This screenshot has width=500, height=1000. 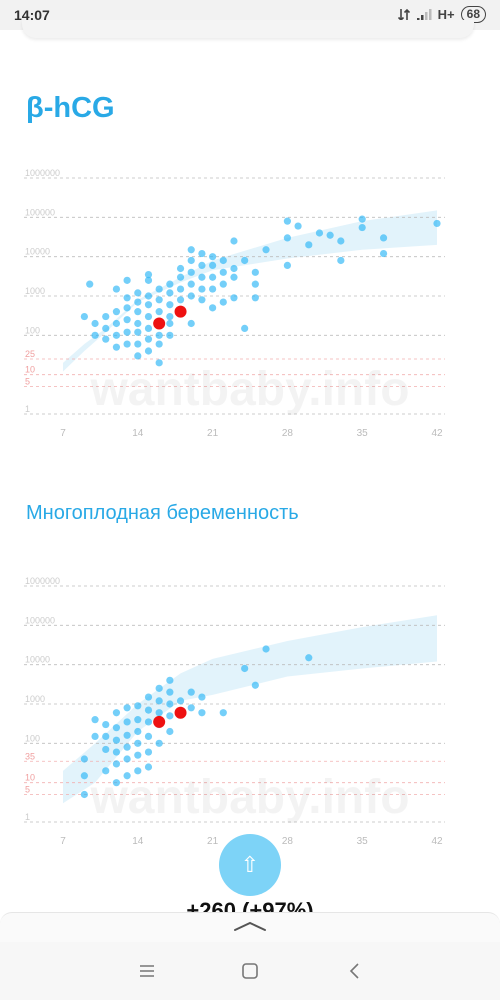 I want to click on x-tick-label: 21, so click(x=213, y=433).